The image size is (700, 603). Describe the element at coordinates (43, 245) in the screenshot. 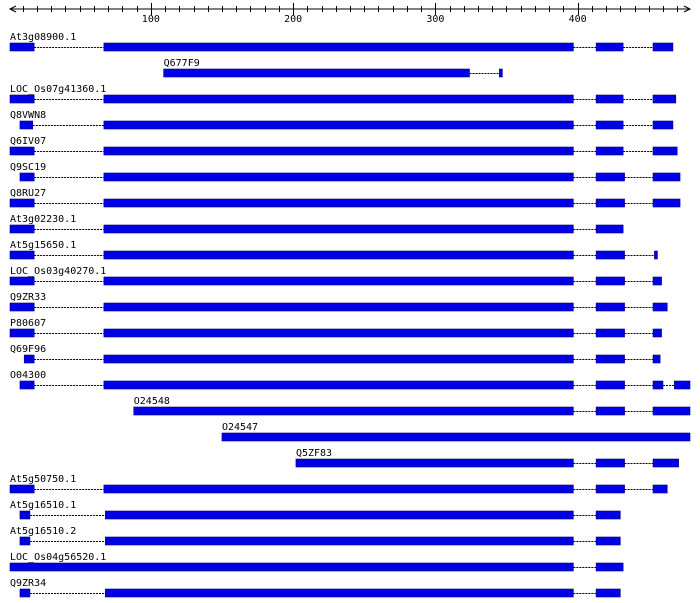

I see `track-label: At5g15650.1` at that location.